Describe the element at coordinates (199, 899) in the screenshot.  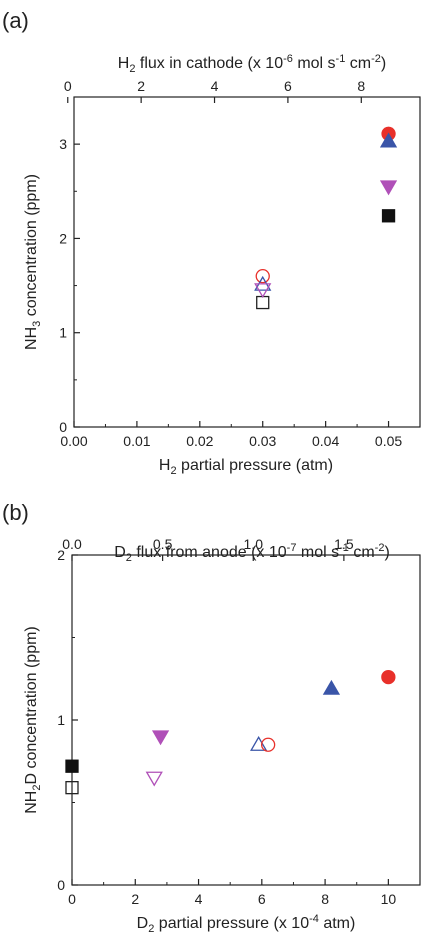
I see `panel-b-x-tick-label: 4` at that location.